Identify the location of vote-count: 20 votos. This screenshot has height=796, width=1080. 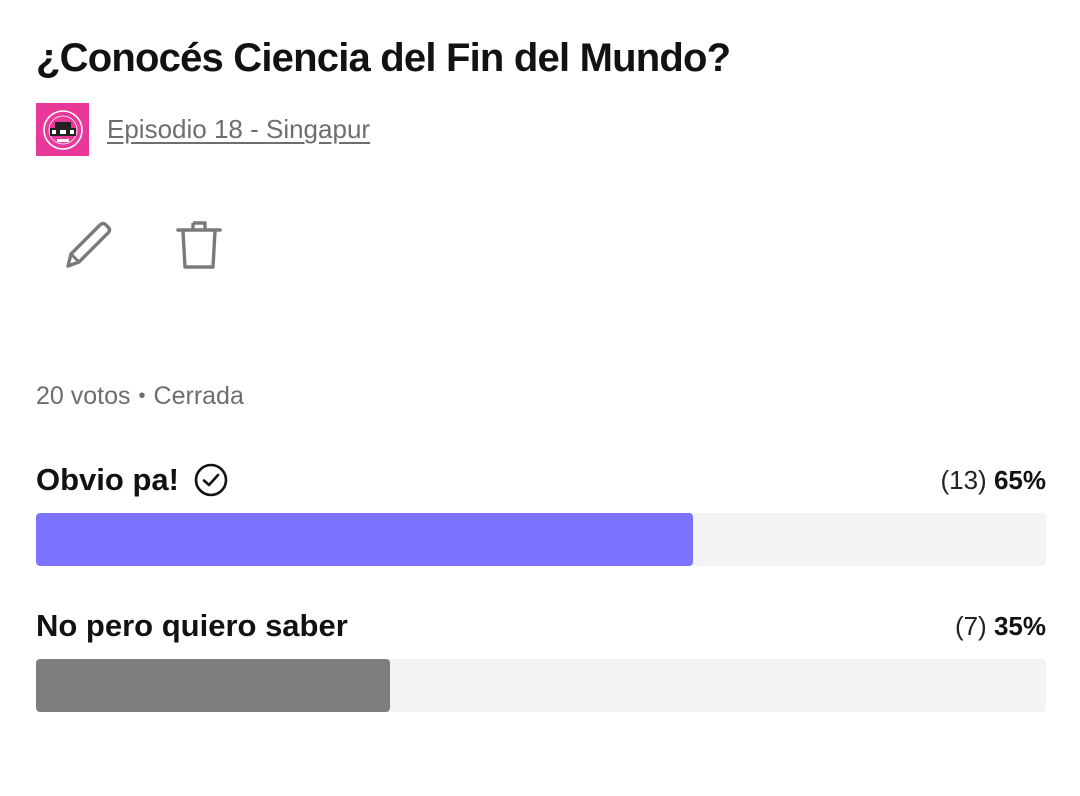
(83, 396).